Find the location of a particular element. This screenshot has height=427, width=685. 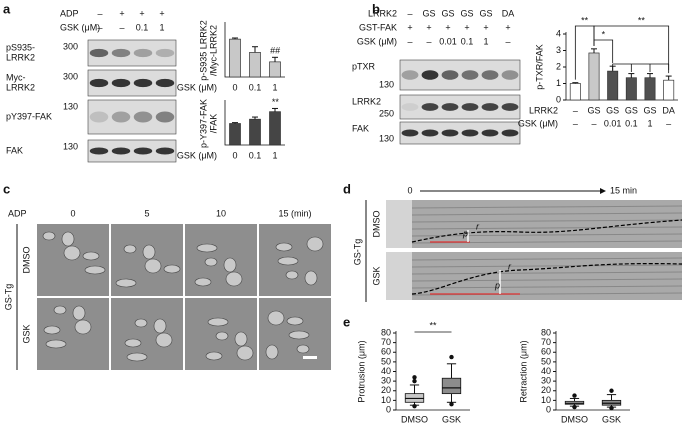

sig-bracket is located at coordinates (631, 49).